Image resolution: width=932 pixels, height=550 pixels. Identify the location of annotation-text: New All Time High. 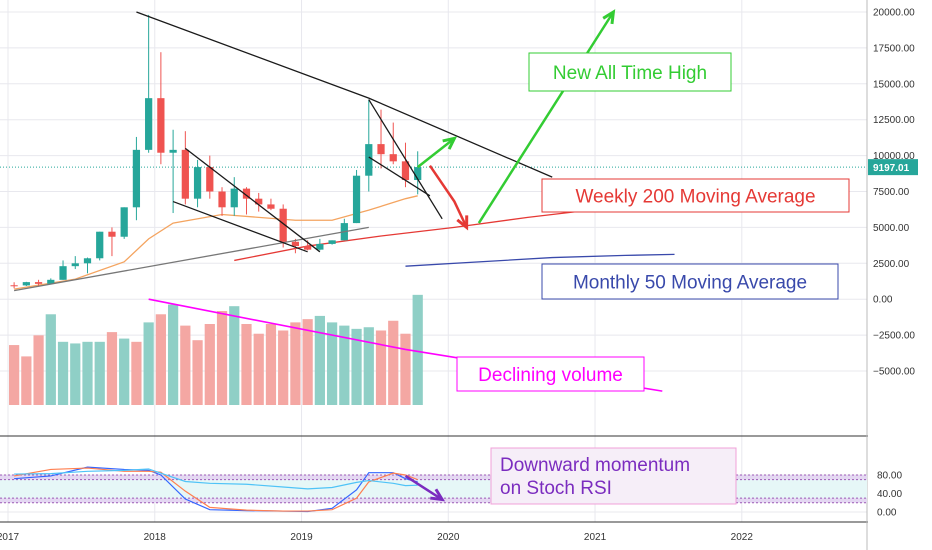
(630, 73).